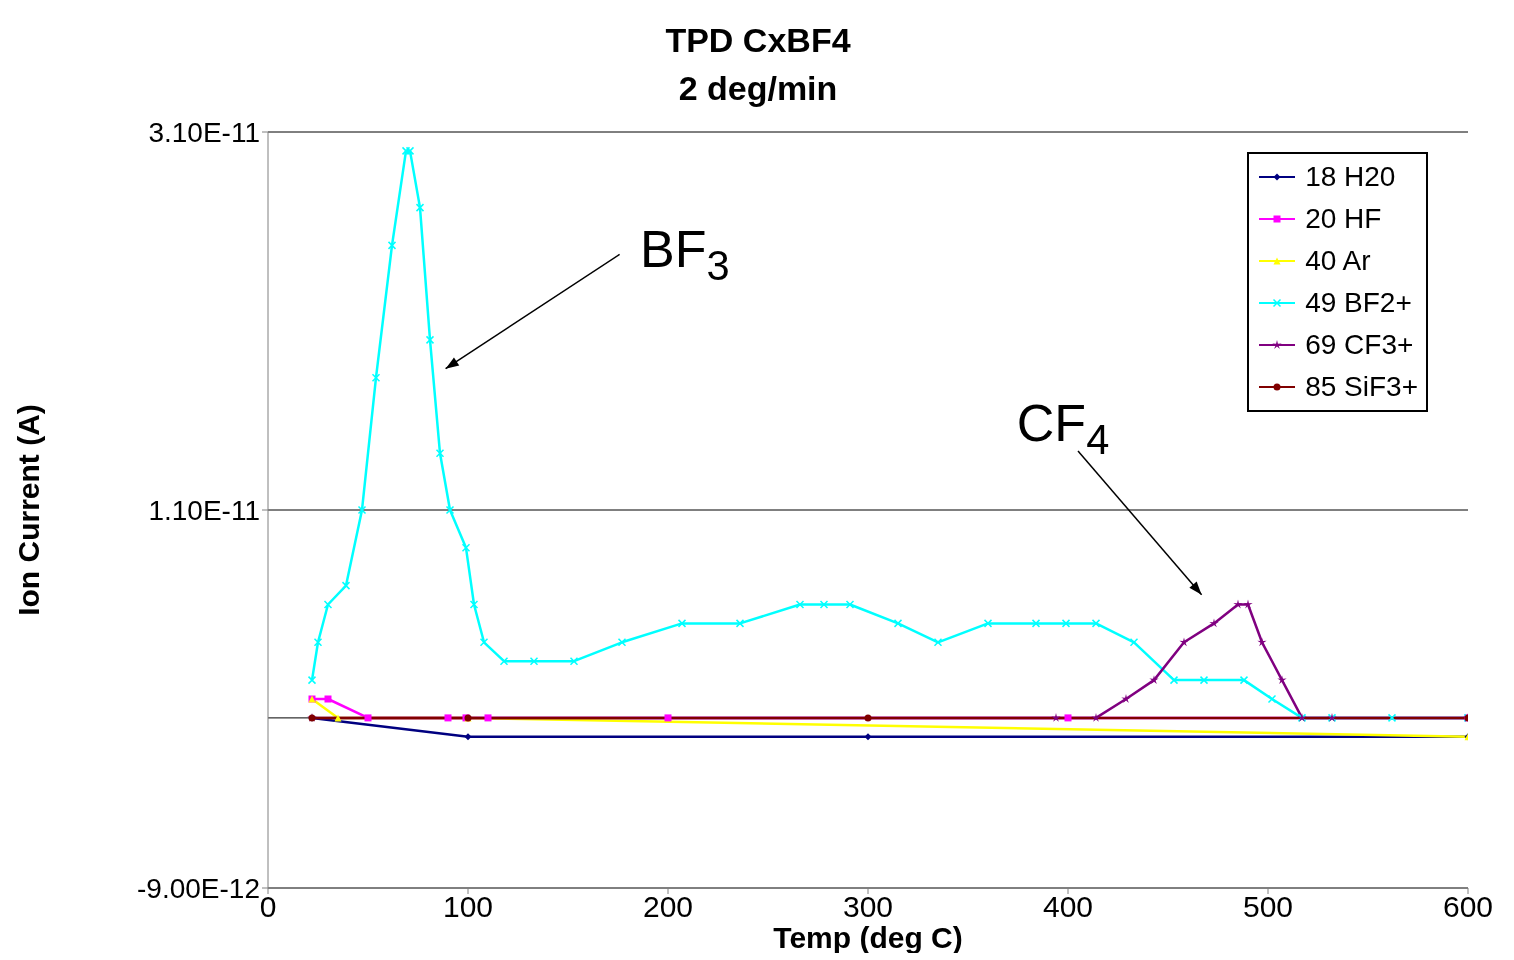 Image resolution: width=1514 pixels, height=960 pixels. Describe the element at coordinates (1361, 387) in the screenshot. I see `legend-label: 85 SiF3+` at that location.